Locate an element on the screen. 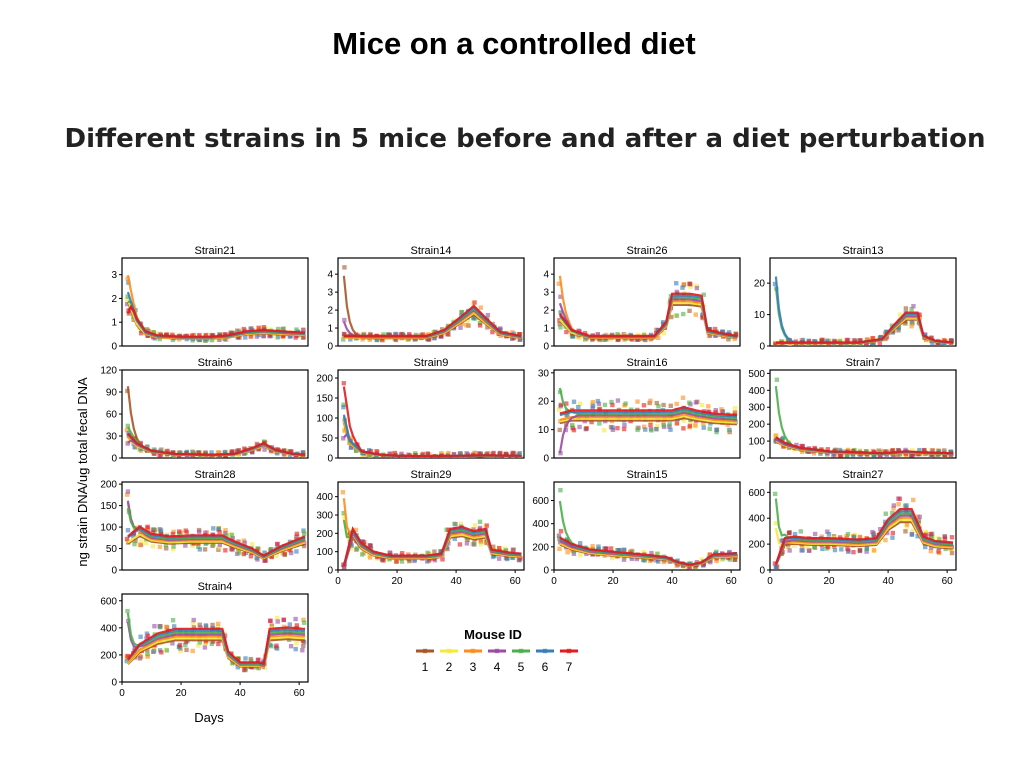  y-tick-label: 10 is located at coordinates (544, 430).